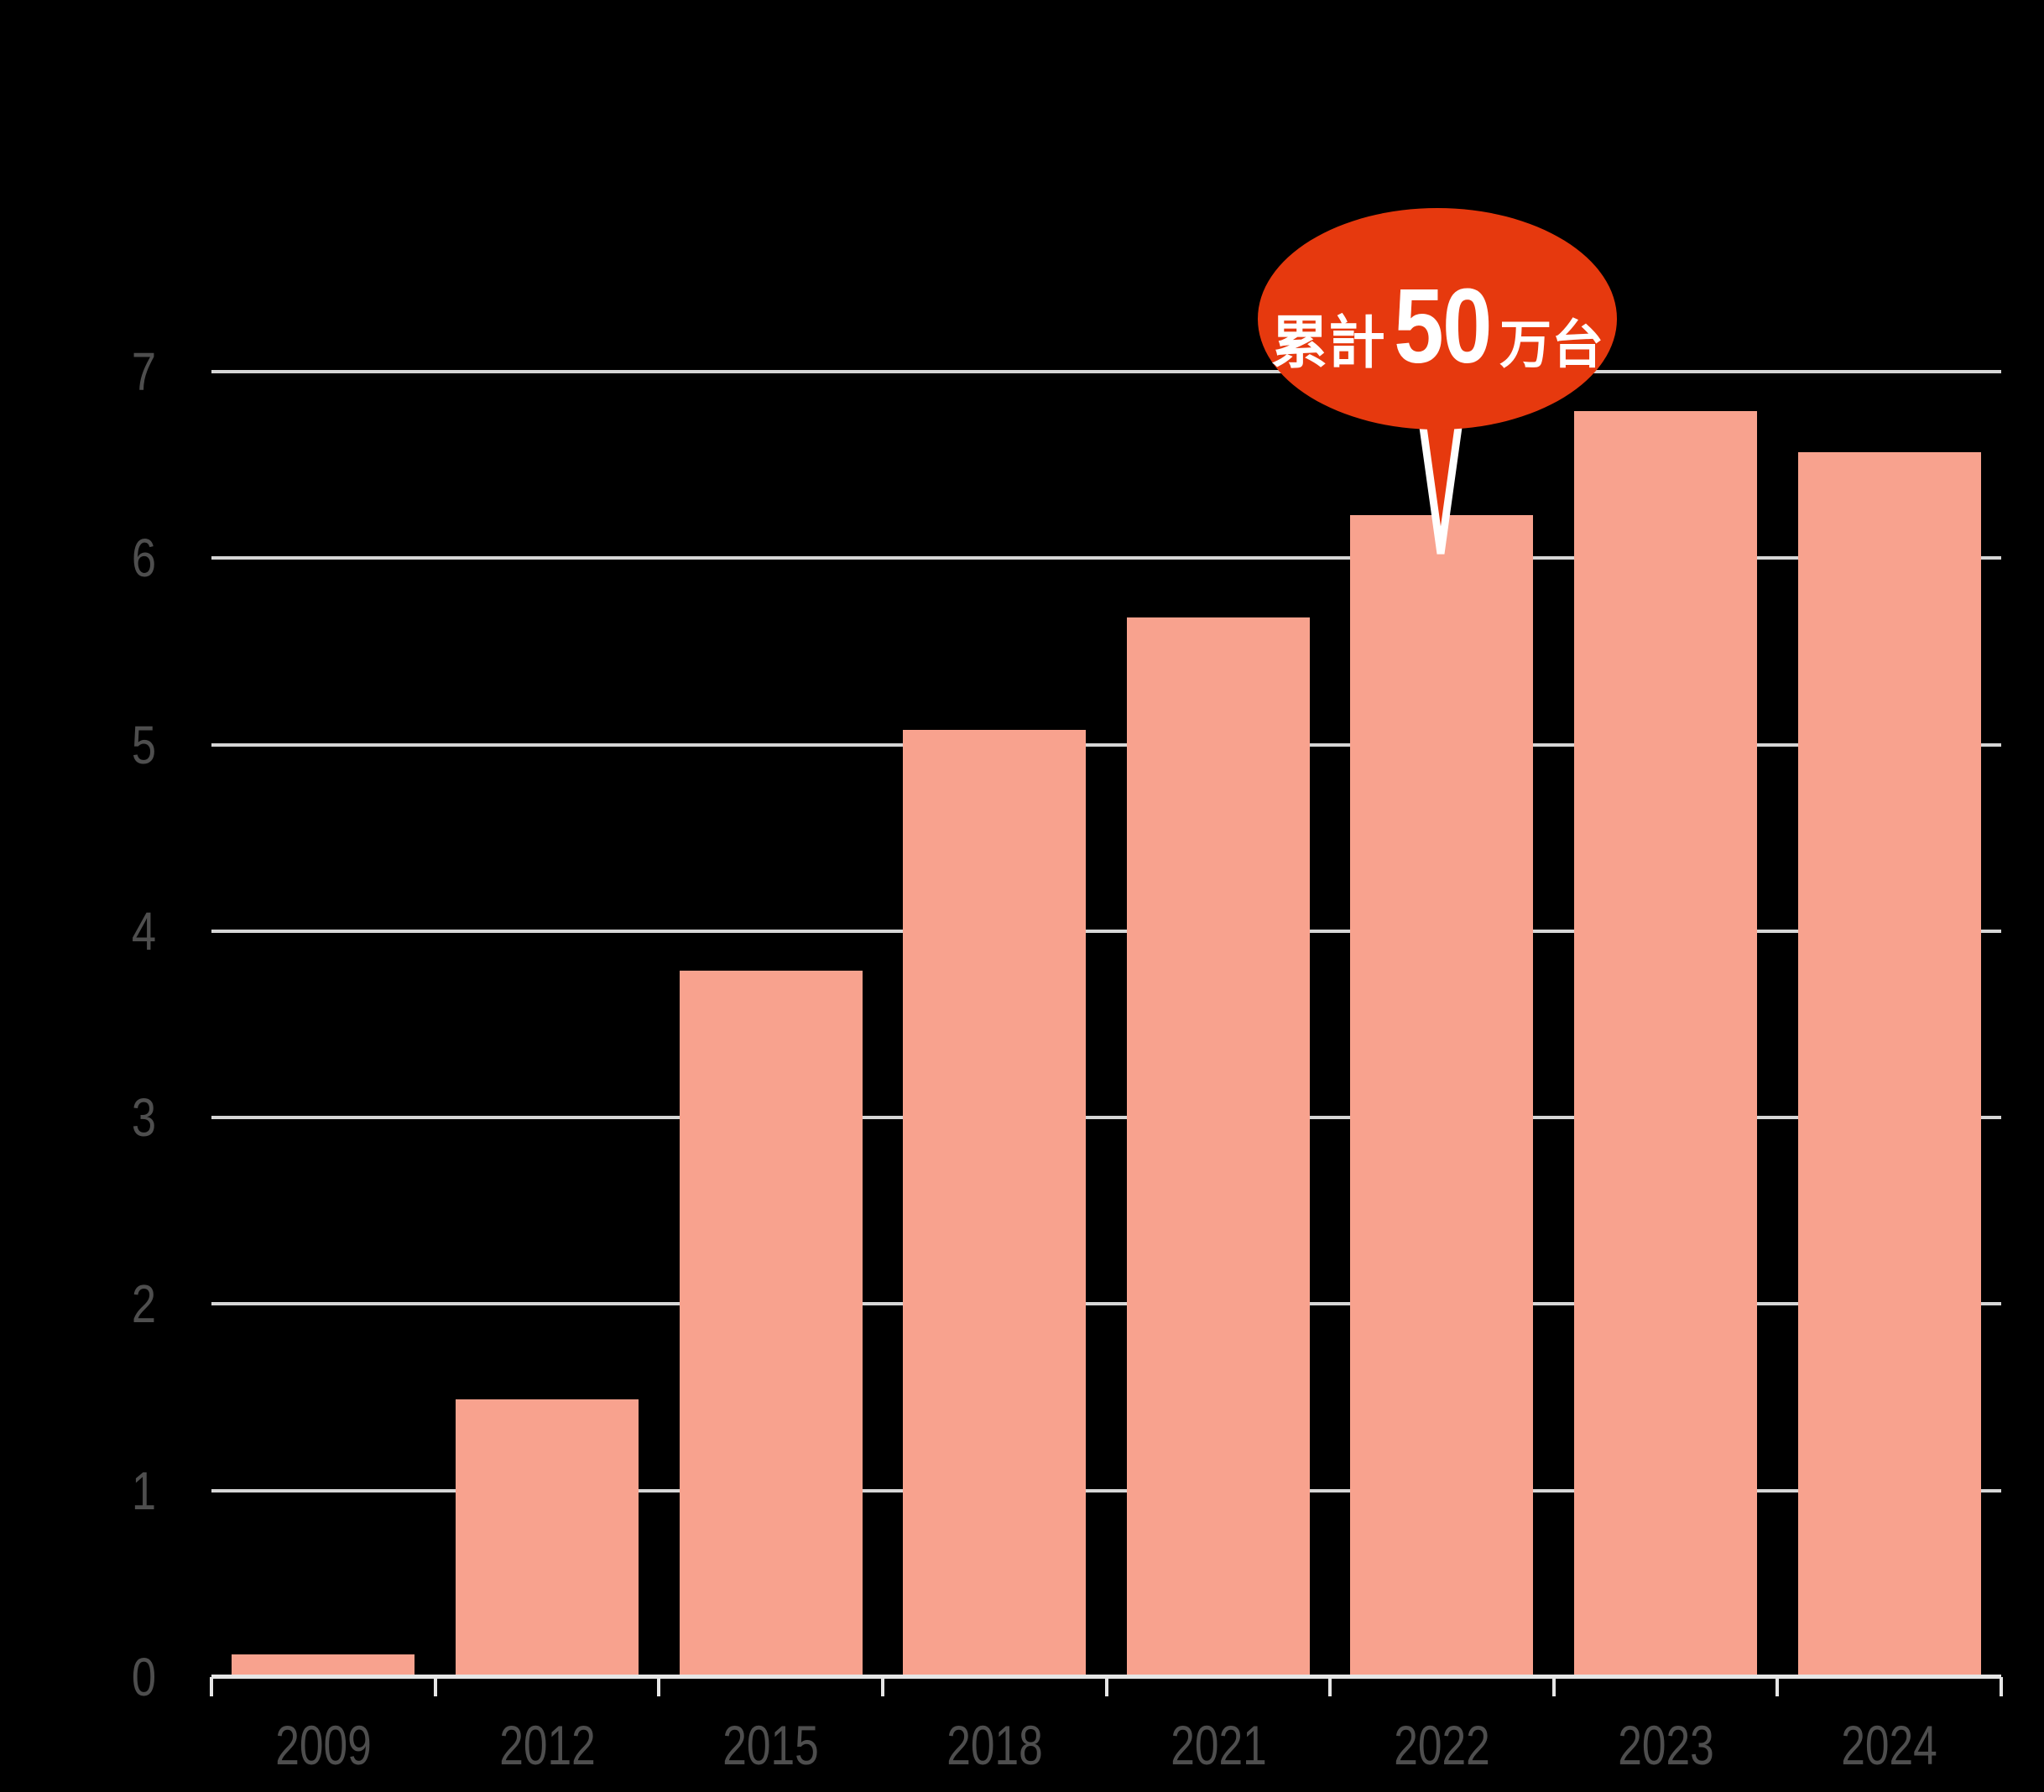 The image size is (2044, 1792). What do you see at coordinates (1218, 1147) in the screenshot?
I see `bar-2021` at bounding box center [1218, 1147].